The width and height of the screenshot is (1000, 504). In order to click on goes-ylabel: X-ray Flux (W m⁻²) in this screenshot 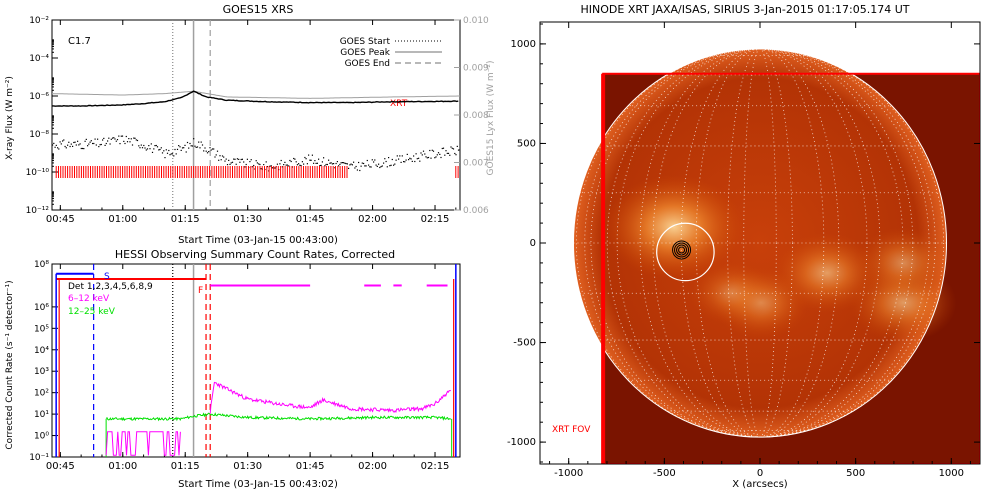, I will do `click(10, 118)`.